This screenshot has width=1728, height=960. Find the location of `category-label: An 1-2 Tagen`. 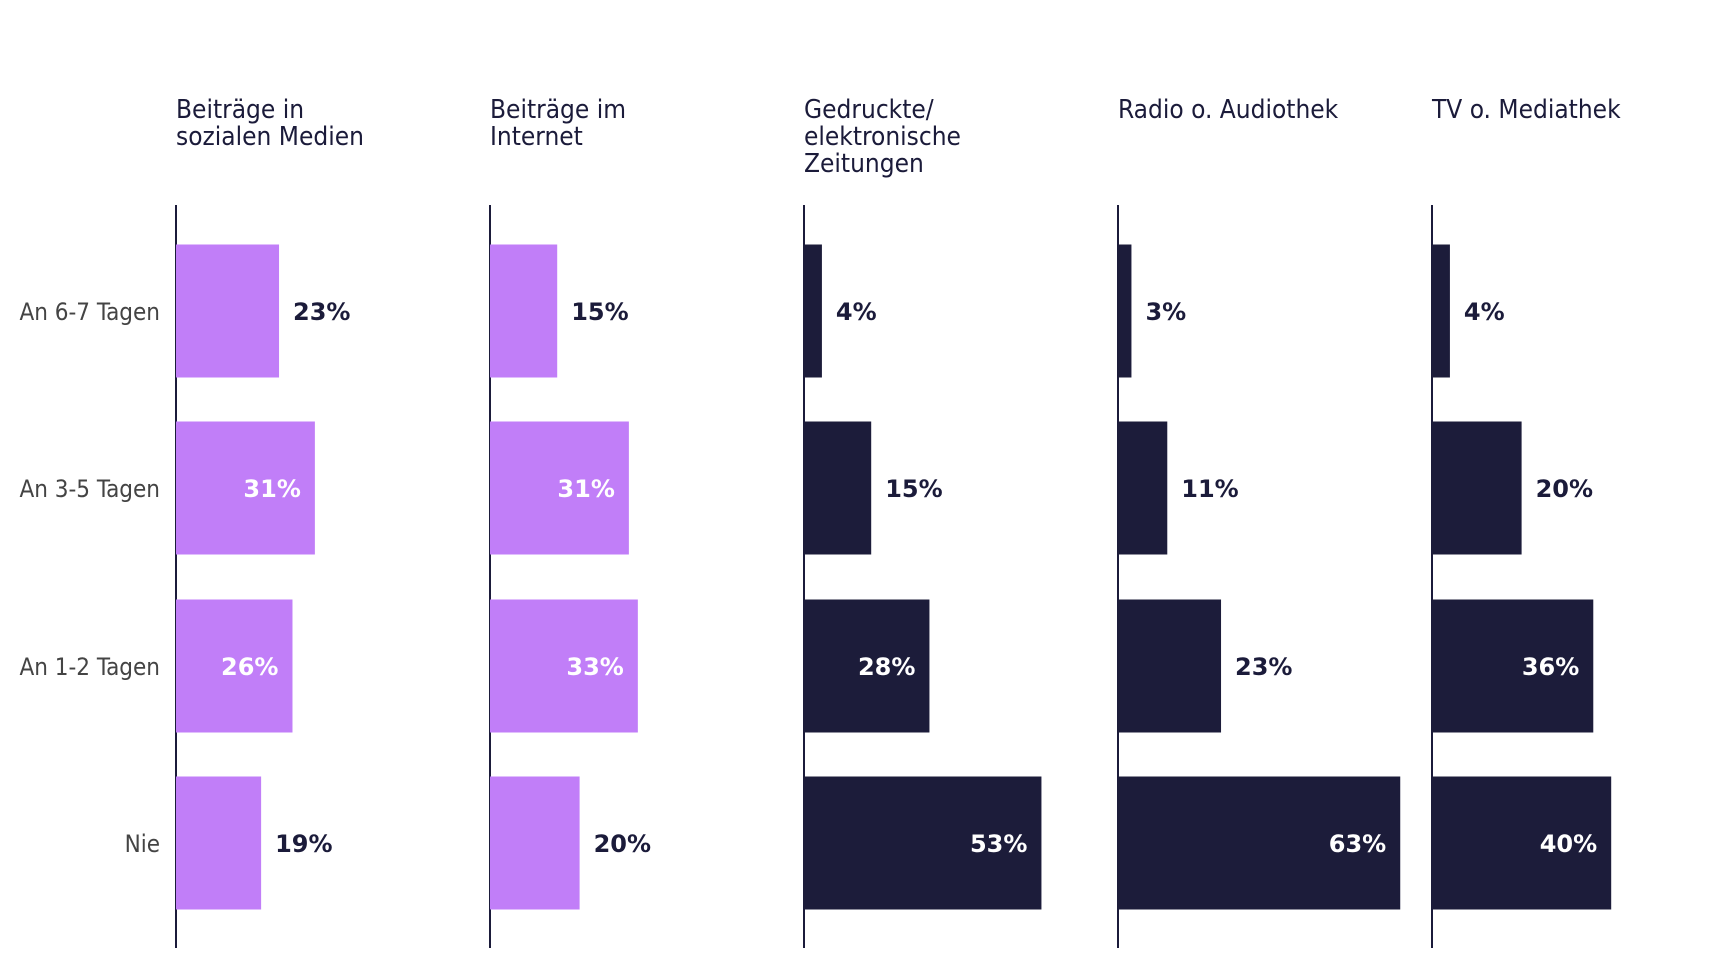

category-label: An 1-2 Tagen is located at coordinates (89, 667).